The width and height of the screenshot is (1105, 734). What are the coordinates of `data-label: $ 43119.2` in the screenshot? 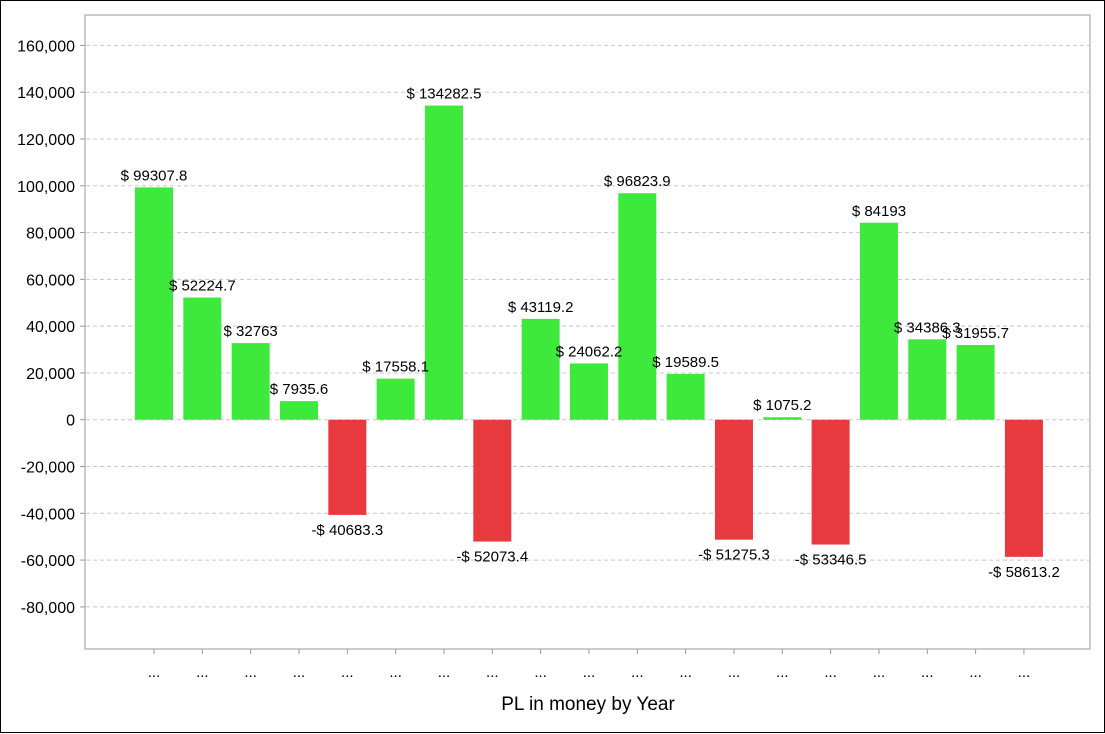 It's located at (541, 307).